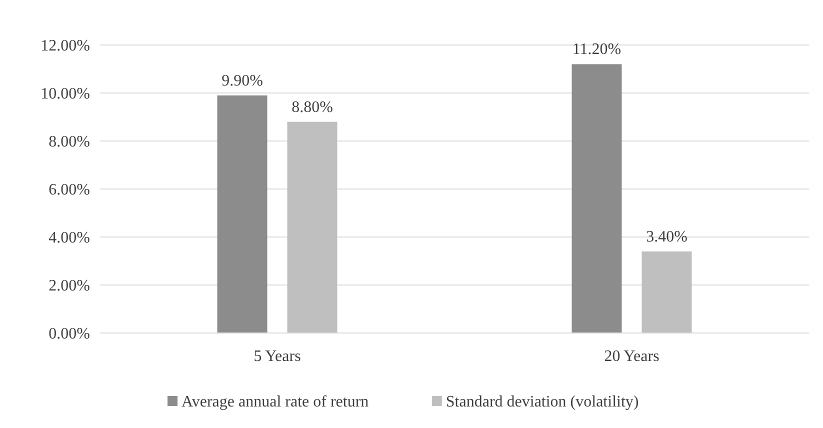 This screenshot has height=428, width=823. What do you see at coordinates (69, 190) in the screenshot?
I see `y-tick-label: 6.00%` at bounding box center [69, 190].